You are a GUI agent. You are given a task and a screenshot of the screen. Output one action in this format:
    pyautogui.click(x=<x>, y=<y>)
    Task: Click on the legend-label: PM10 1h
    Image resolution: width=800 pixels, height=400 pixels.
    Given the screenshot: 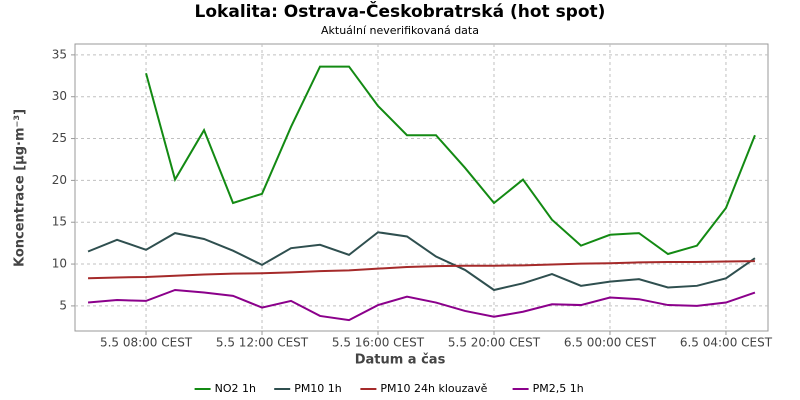 What is the action you would take?
    pyautogui.click(x=318, y=388)
    